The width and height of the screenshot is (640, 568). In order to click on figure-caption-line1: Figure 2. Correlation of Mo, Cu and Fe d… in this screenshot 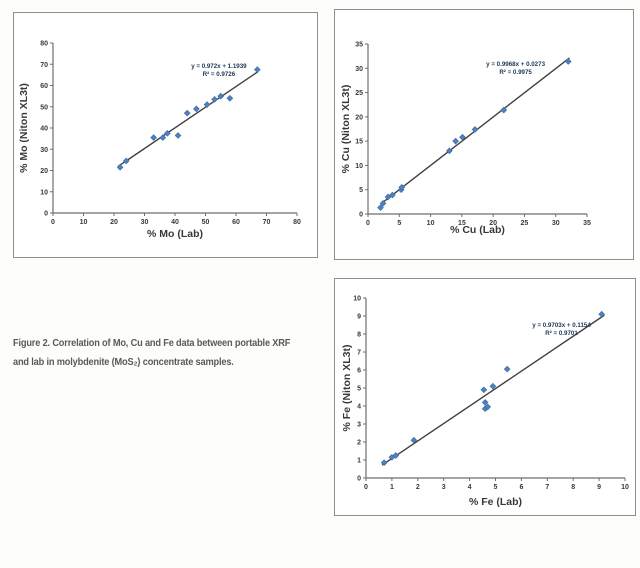, I will do `click(152, 343)`.